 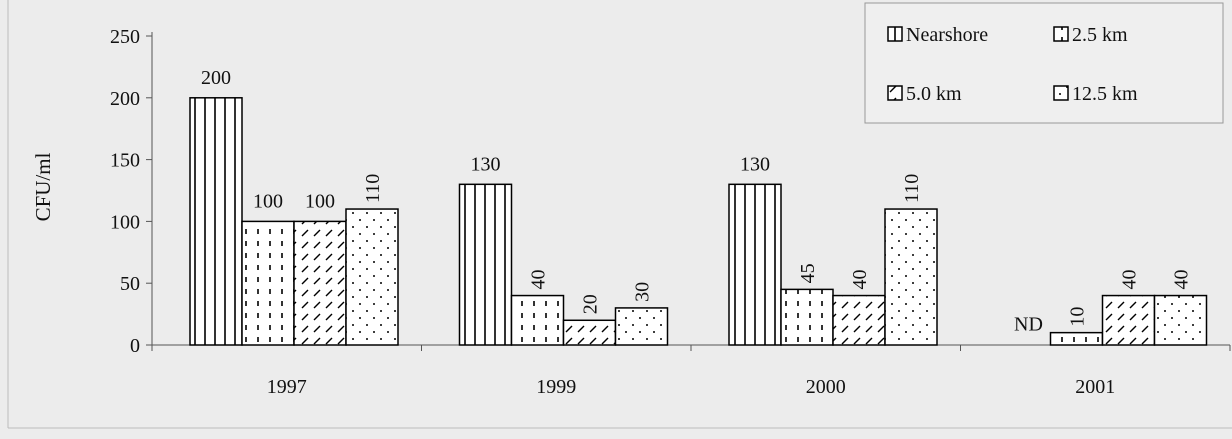 What do you see at coordinates (135, 346) in the screenshot?
I see `y-tick-label: 0` at bounding box center [135, 346].